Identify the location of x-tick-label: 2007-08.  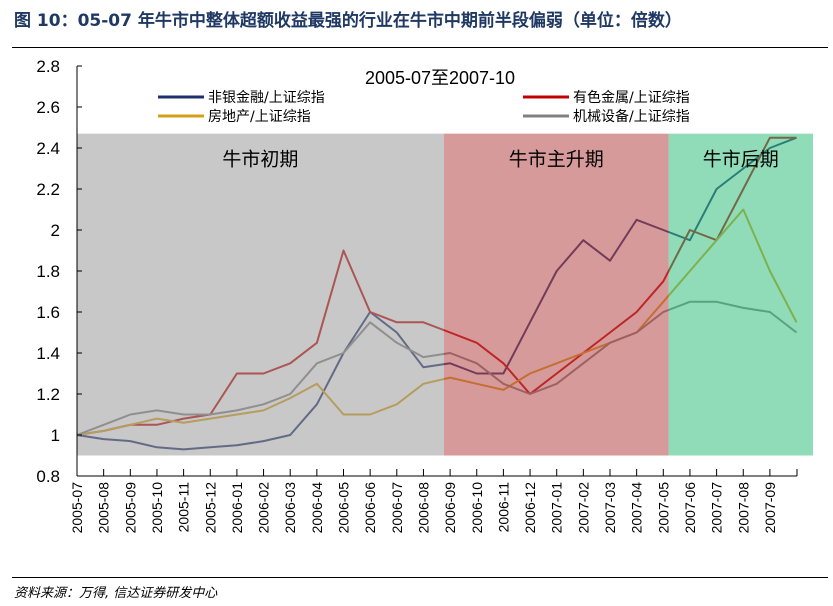
(743, 508).